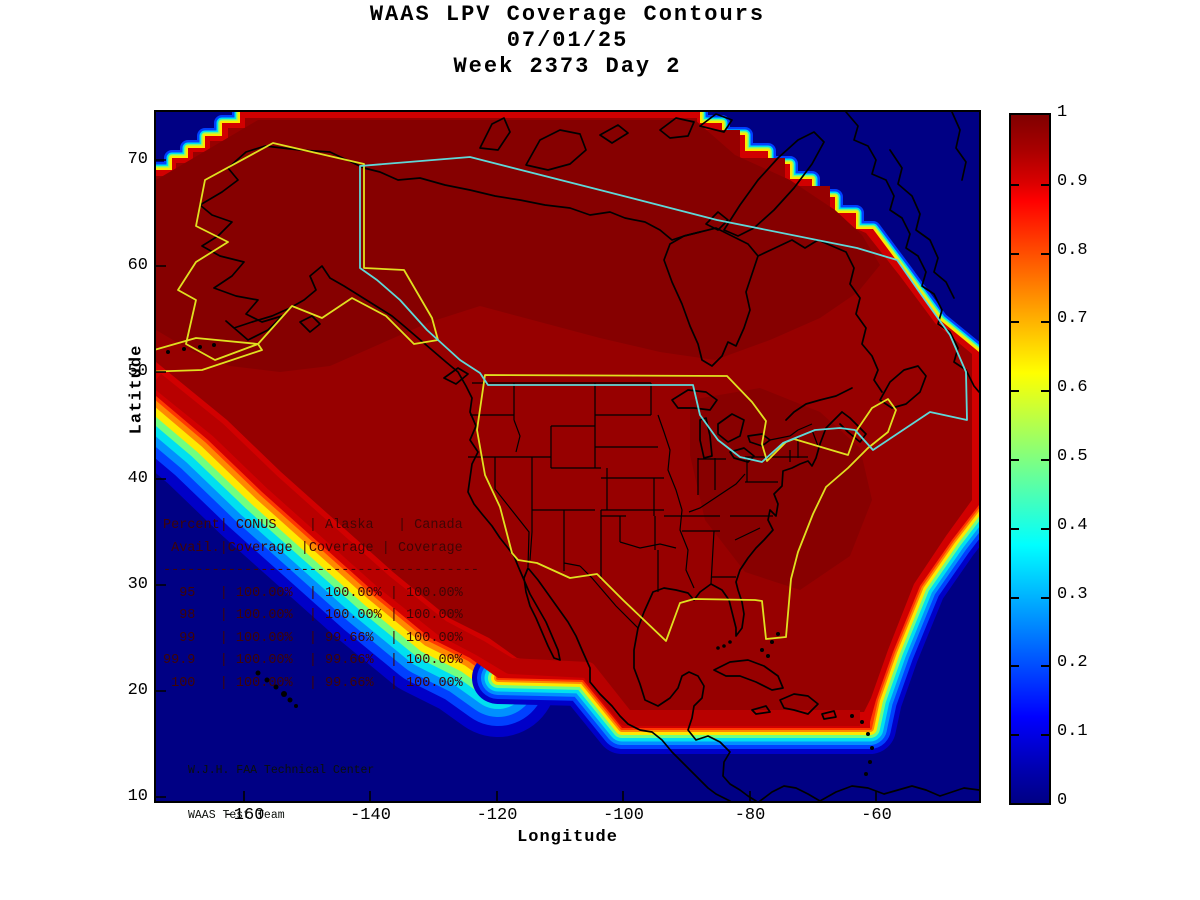  I want to click on x-tick--100: -100, so click(623, 815).